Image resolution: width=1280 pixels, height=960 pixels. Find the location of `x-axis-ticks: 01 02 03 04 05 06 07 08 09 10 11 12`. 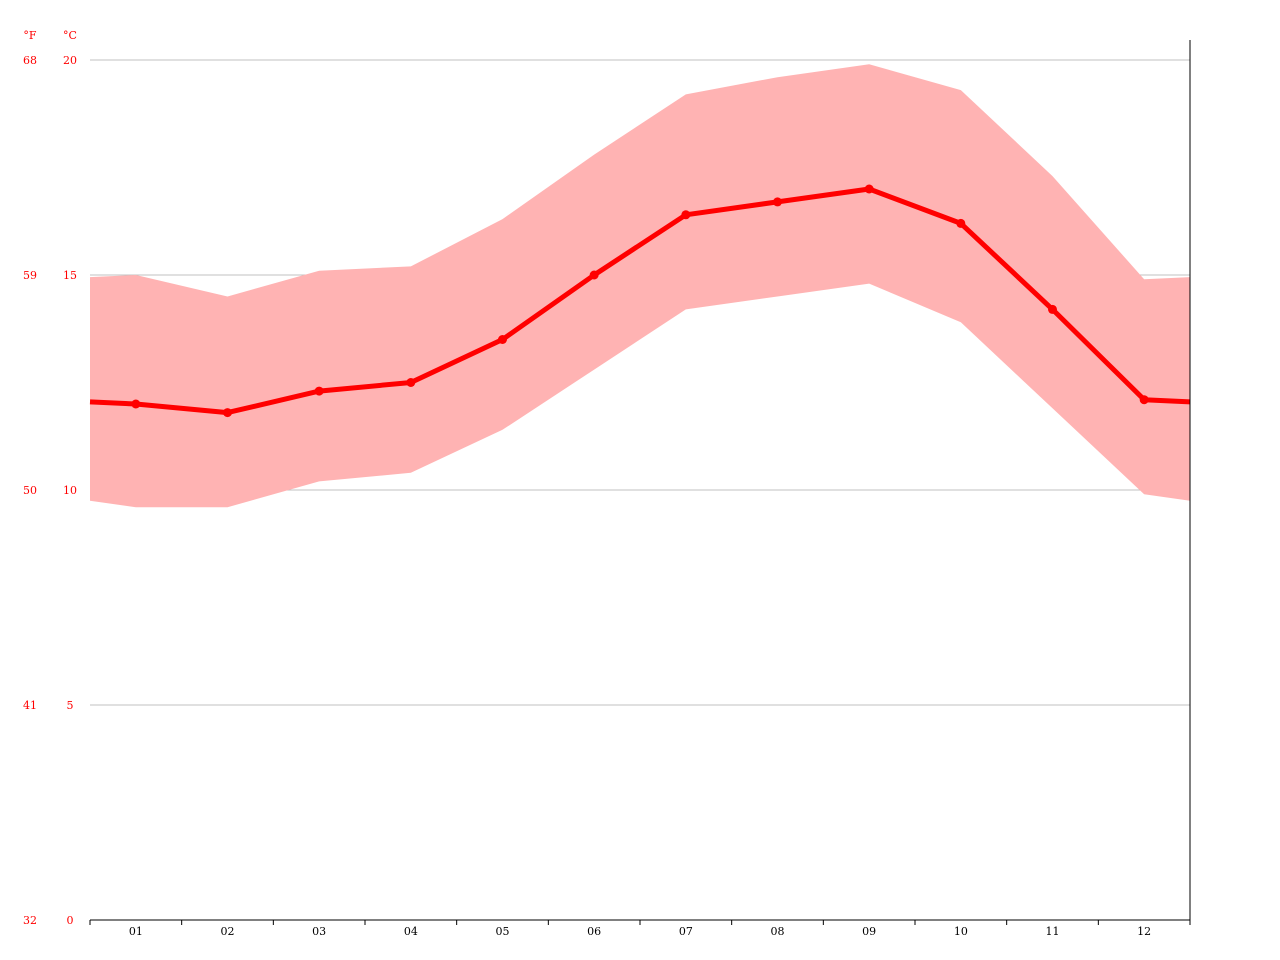

x-axis-ticks: 01 02 03 04 05 06 07 08 09 10 11 12 is located at coordinates (640, 929).